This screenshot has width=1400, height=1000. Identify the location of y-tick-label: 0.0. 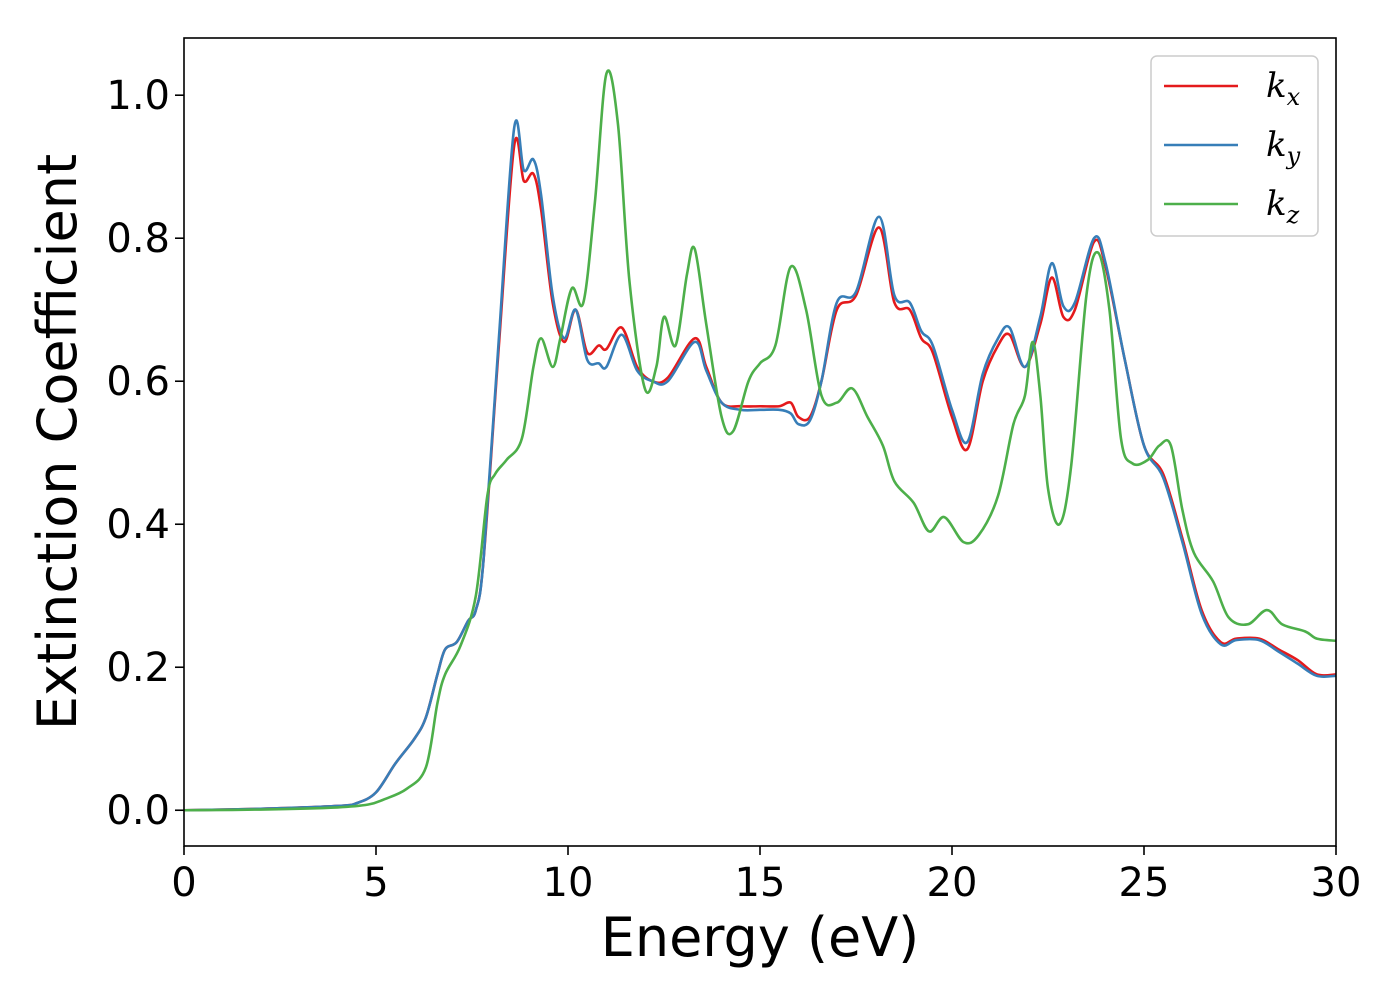
(138, 811).